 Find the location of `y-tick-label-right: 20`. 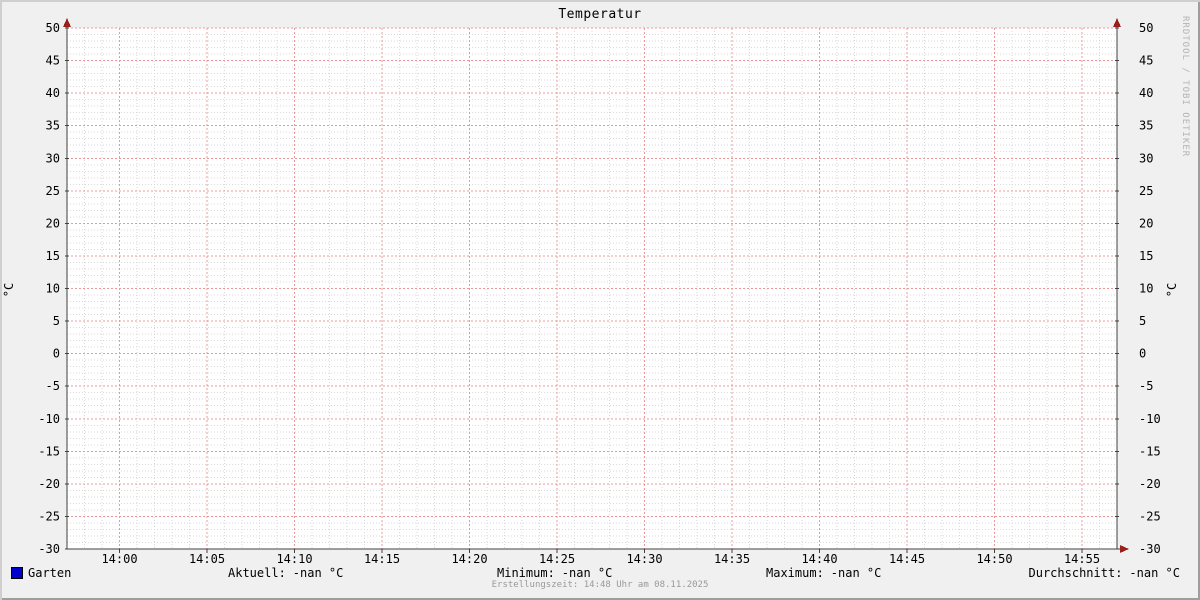

y-tick-label-right: 20 is located at coordinates (1146, 223).